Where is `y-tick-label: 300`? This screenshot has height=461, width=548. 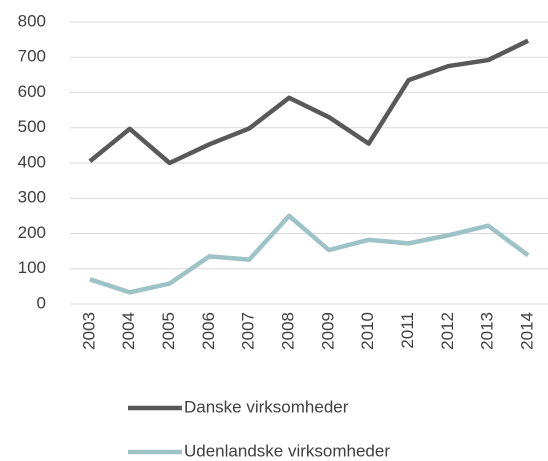 y-tick-label: 300 is located at coordinates (32, 197).